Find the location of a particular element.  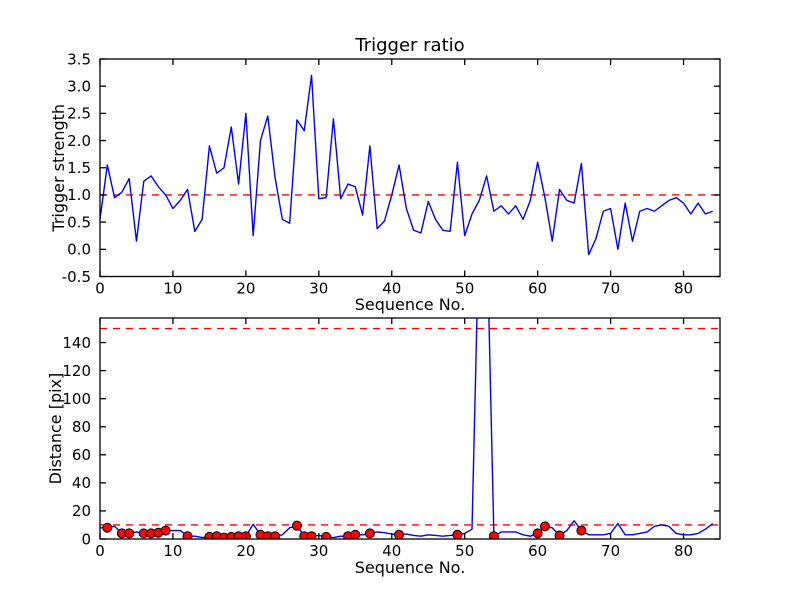

marker-group is located at coordinates (344, 529).